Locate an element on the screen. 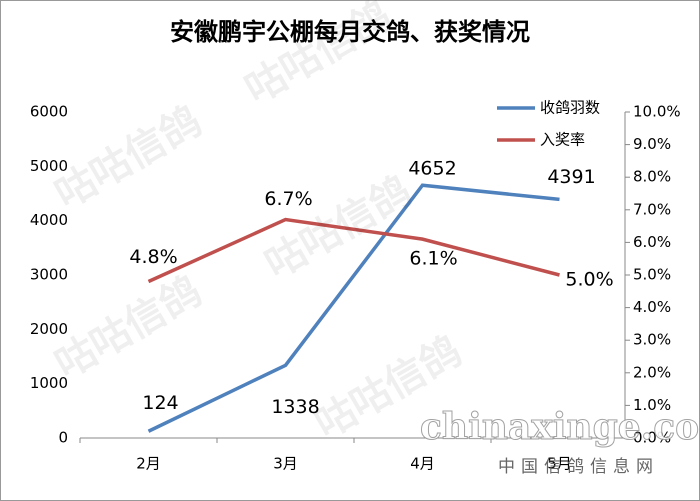  series-line is located at coordinates (353, 250).